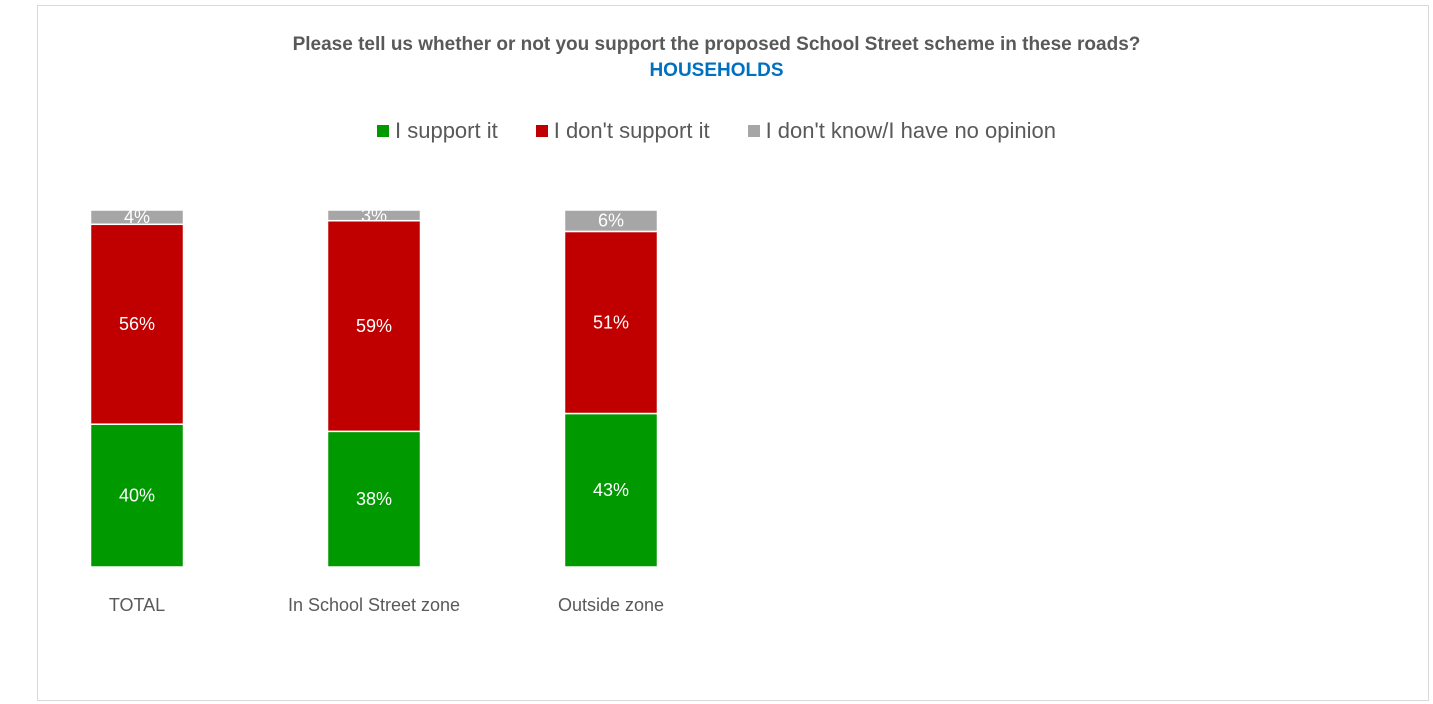 The image size is (1433, 704). I want to click on bar-in-zone-dont-support, so click(374, 326).